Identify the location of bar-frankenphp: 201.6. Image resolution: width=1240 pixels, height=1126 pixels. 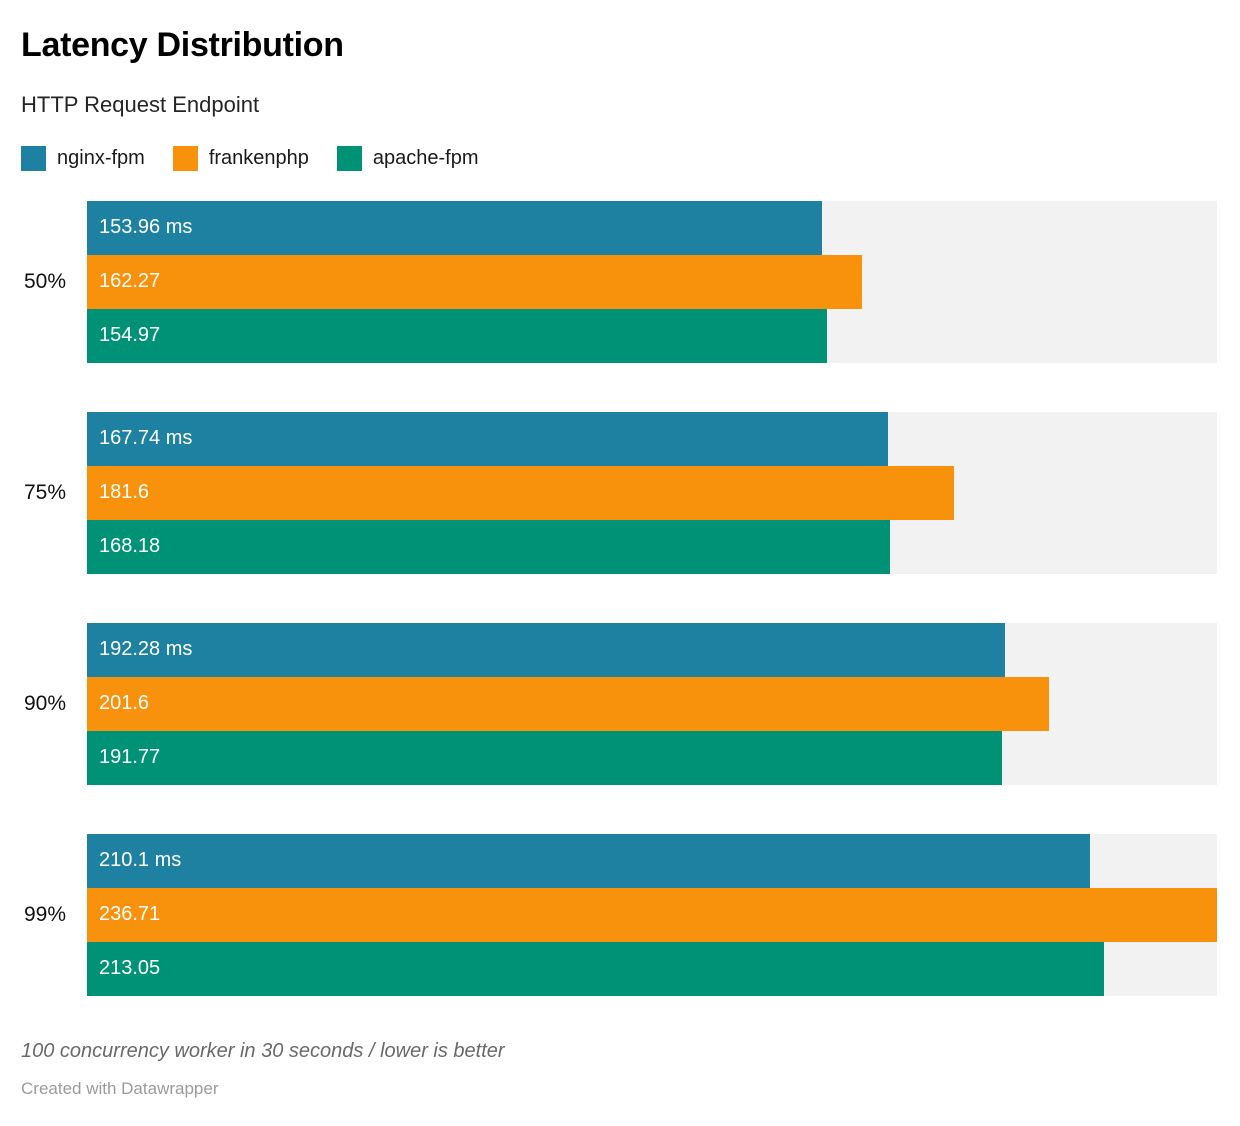
(568, 703).